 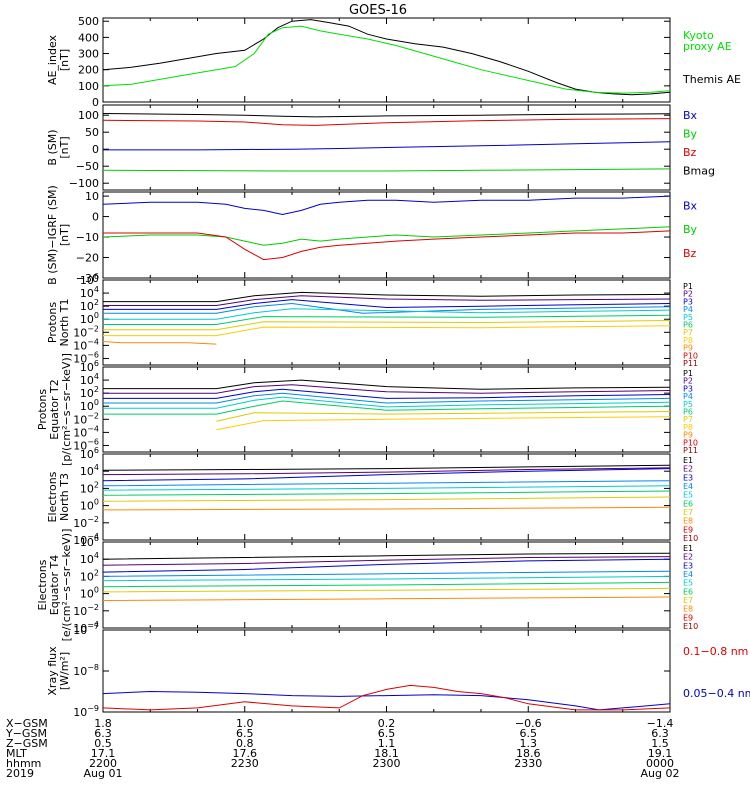 I want to click on series-line-pt2-P3, so click(x=386, y=393).